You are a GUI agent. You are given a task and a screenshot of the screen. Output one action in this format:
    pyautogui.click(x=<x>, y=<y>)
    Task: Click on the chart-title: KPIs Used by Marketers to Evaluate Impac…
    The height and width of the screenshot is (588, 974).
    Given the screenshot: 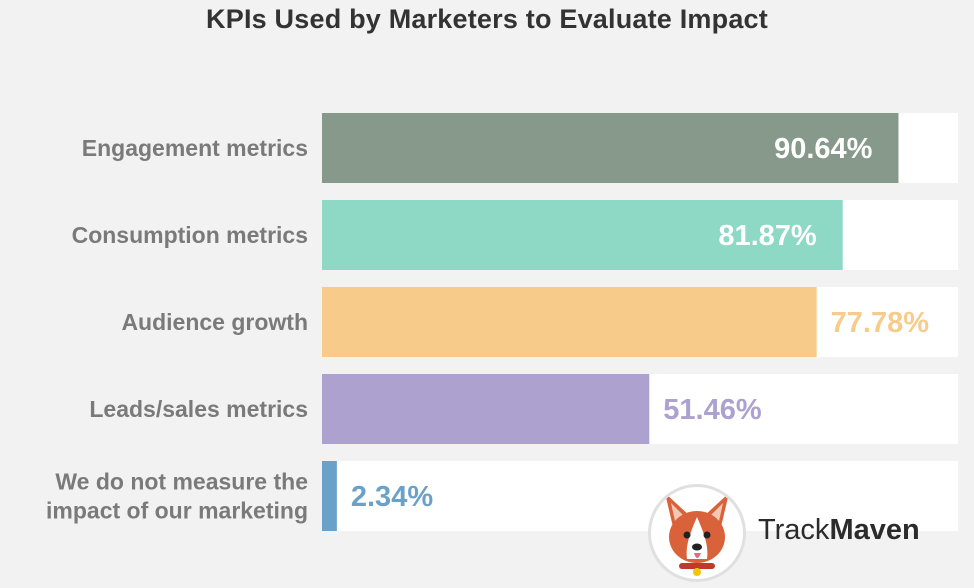 What is the action you would take?
    pyautogui.click(x=487, y=19)
    